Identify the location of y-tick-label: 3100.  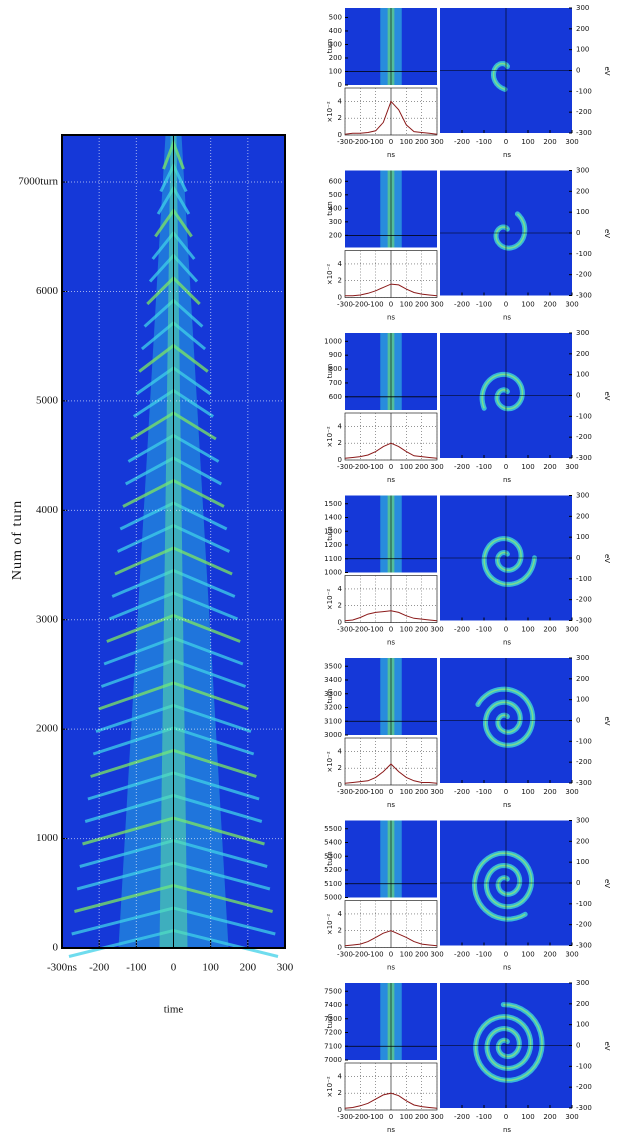
(333, 721).